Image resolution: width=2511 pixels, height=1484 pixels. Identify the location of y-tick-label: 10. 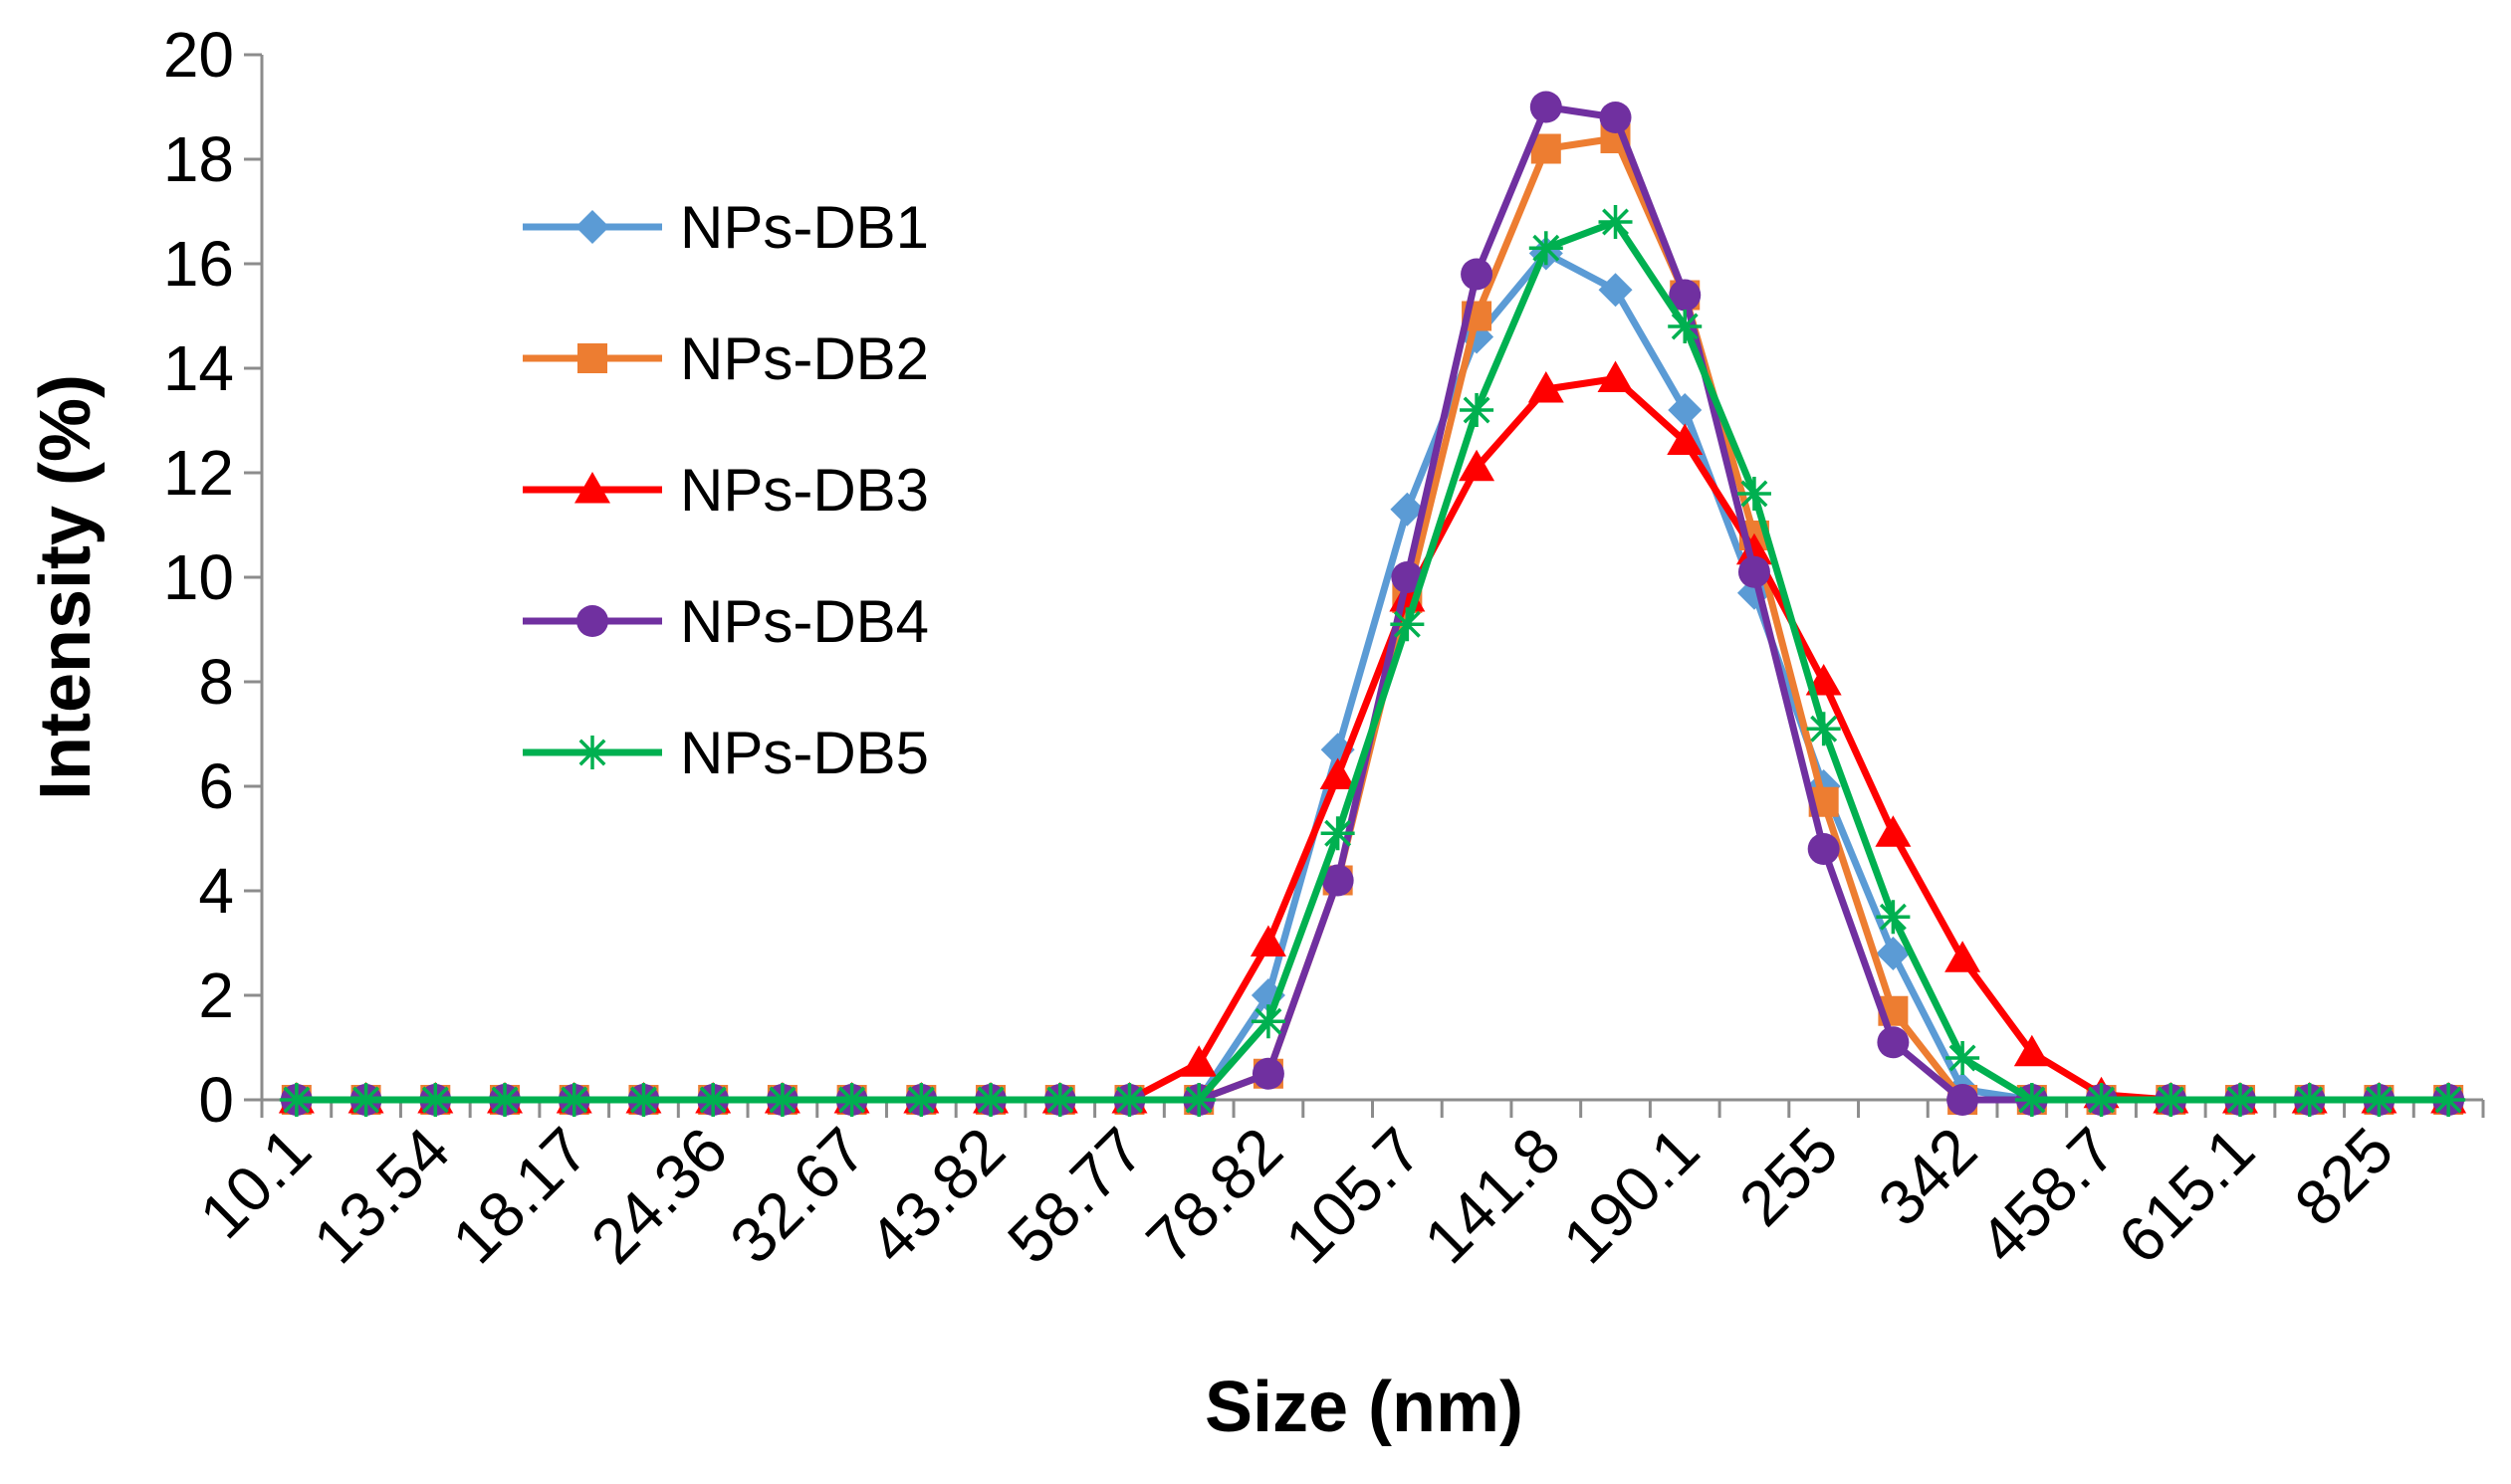
(198, 577).